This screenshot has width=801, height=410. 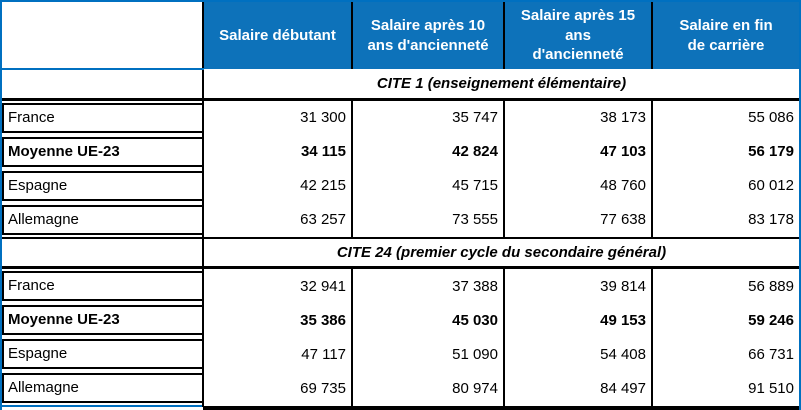 I want to click on cell-value: 32 941, so click(x=278, y=285).